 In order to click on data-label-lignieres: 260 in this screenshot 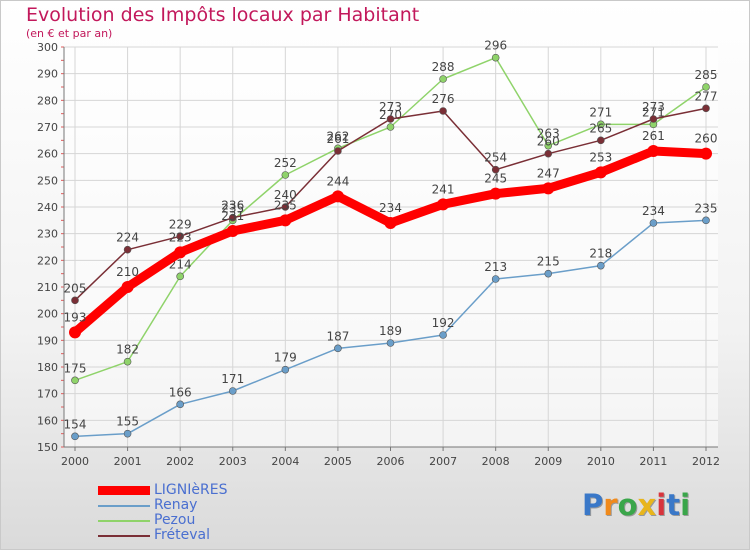, I will do `click(706, 139)`.